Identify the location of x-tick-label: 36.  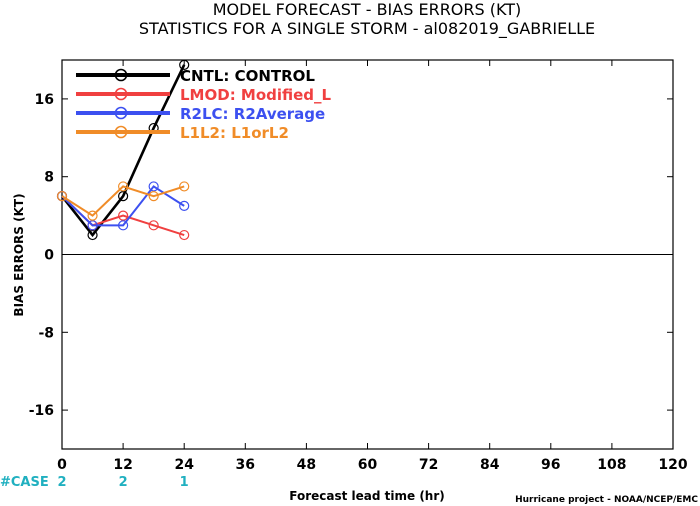
(245, 465).